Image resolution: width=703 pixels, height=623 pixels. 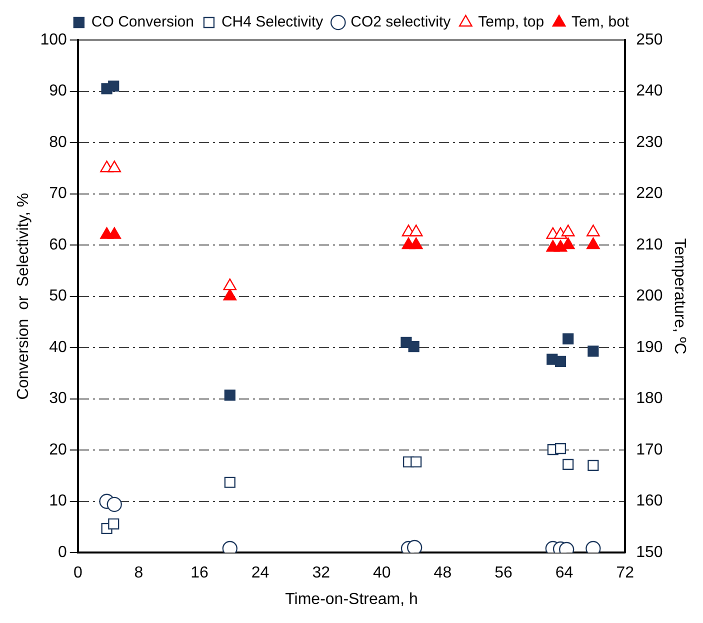 I want to click on y-tick-label: 10, so click(x=58, y=501).